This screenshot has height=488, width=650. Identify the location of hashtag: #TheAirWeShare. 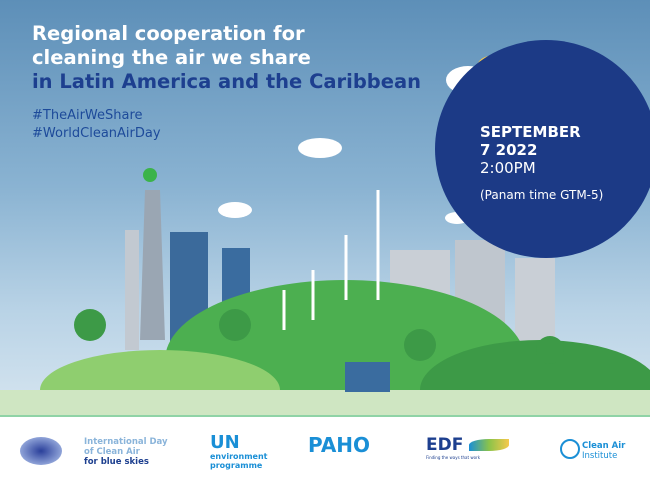
(87, 115).